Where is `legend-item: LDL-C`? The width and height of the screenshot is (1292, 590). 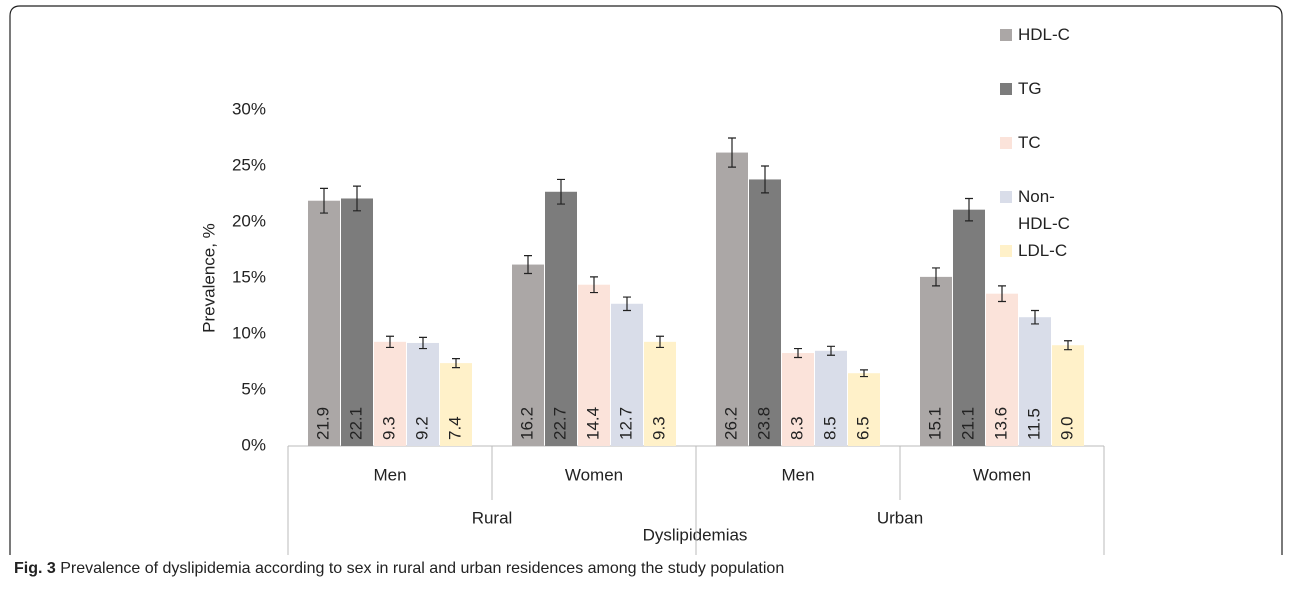 legend-item: LDL-C is located at coordinates (1038, 252).